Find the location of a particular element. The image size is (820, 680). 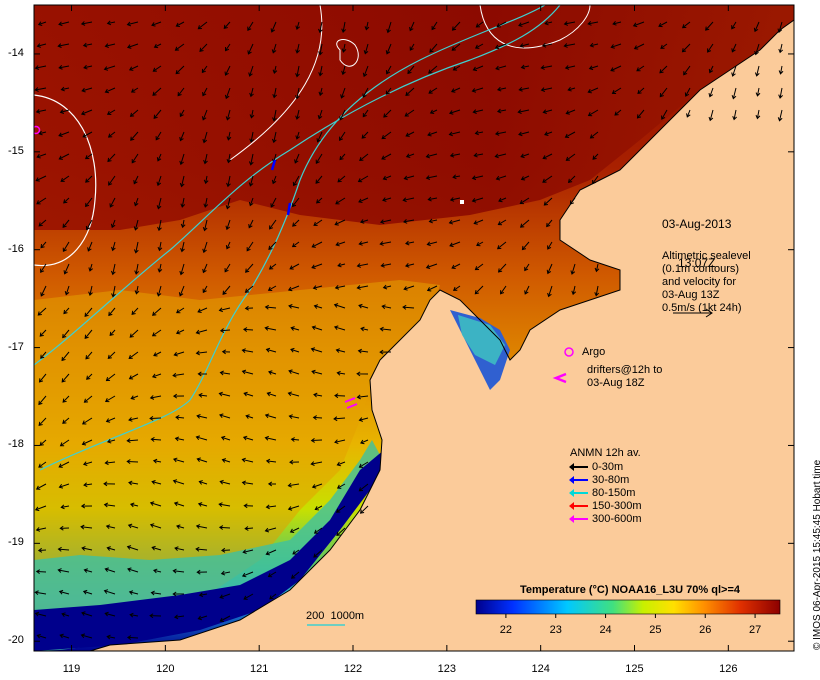

lon-tick-label: 119 is located at coordinates (71, 669).